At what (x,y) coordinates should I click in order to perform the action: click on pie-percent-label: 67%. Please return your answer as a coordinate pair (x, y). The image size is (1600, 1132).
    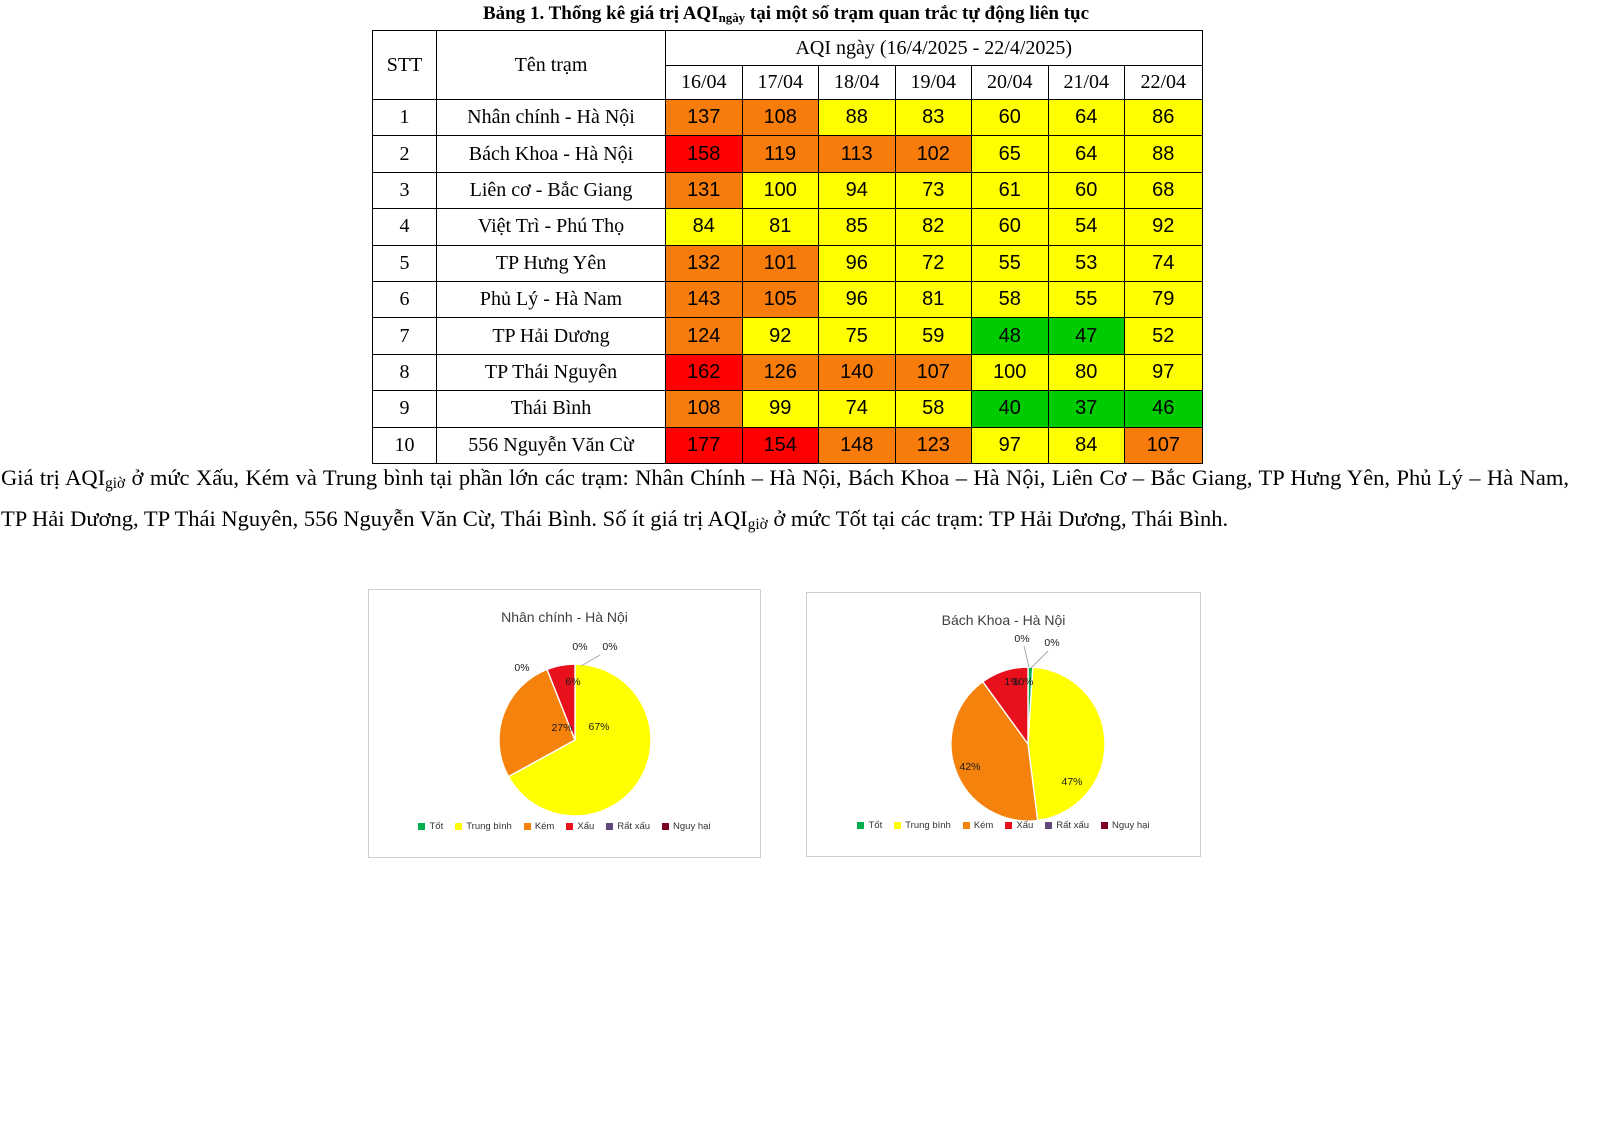
    Looking at the image, I should click on (599, 727).